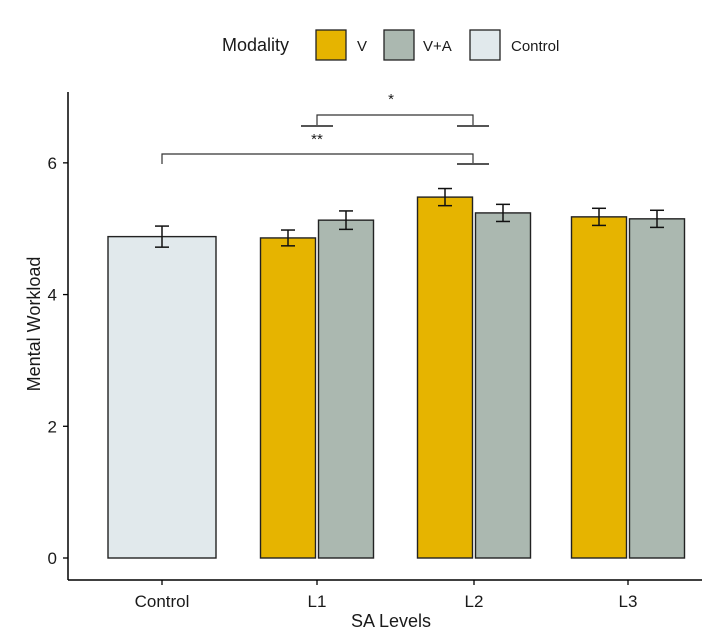  Describe the element at coordinates (445, 377) in the screenshot. I see `bar-l2-v` at that location.